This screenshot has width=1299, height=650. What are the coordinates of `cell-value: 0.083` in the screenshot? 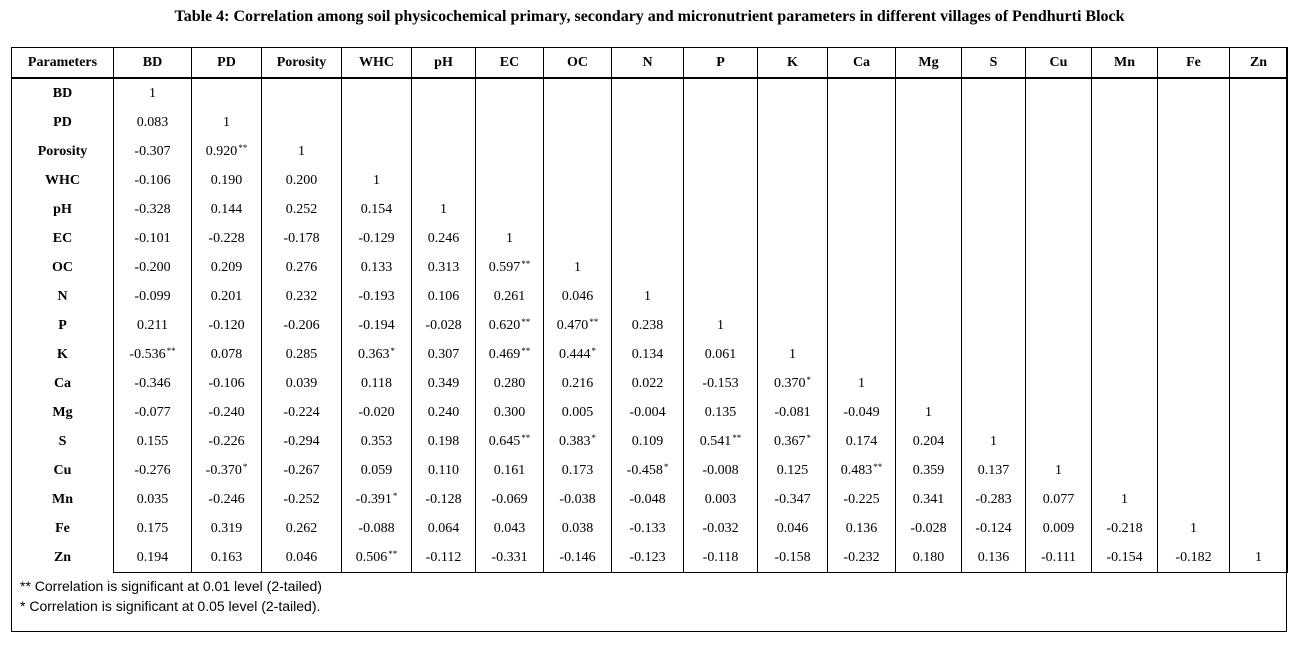 It's located at (152, 122).